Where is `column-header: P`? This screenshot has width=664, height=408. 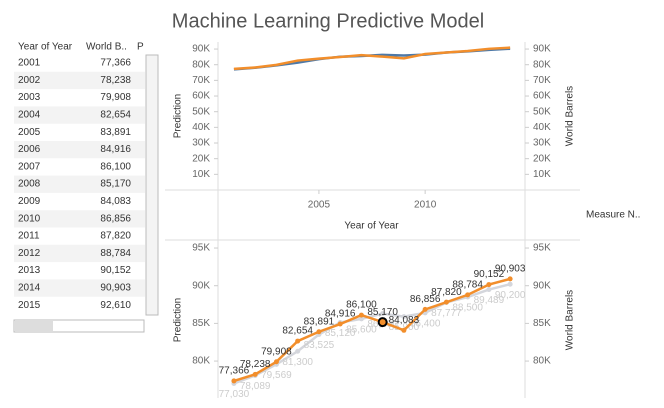
column-header: P is located at coordinates (140, 47).